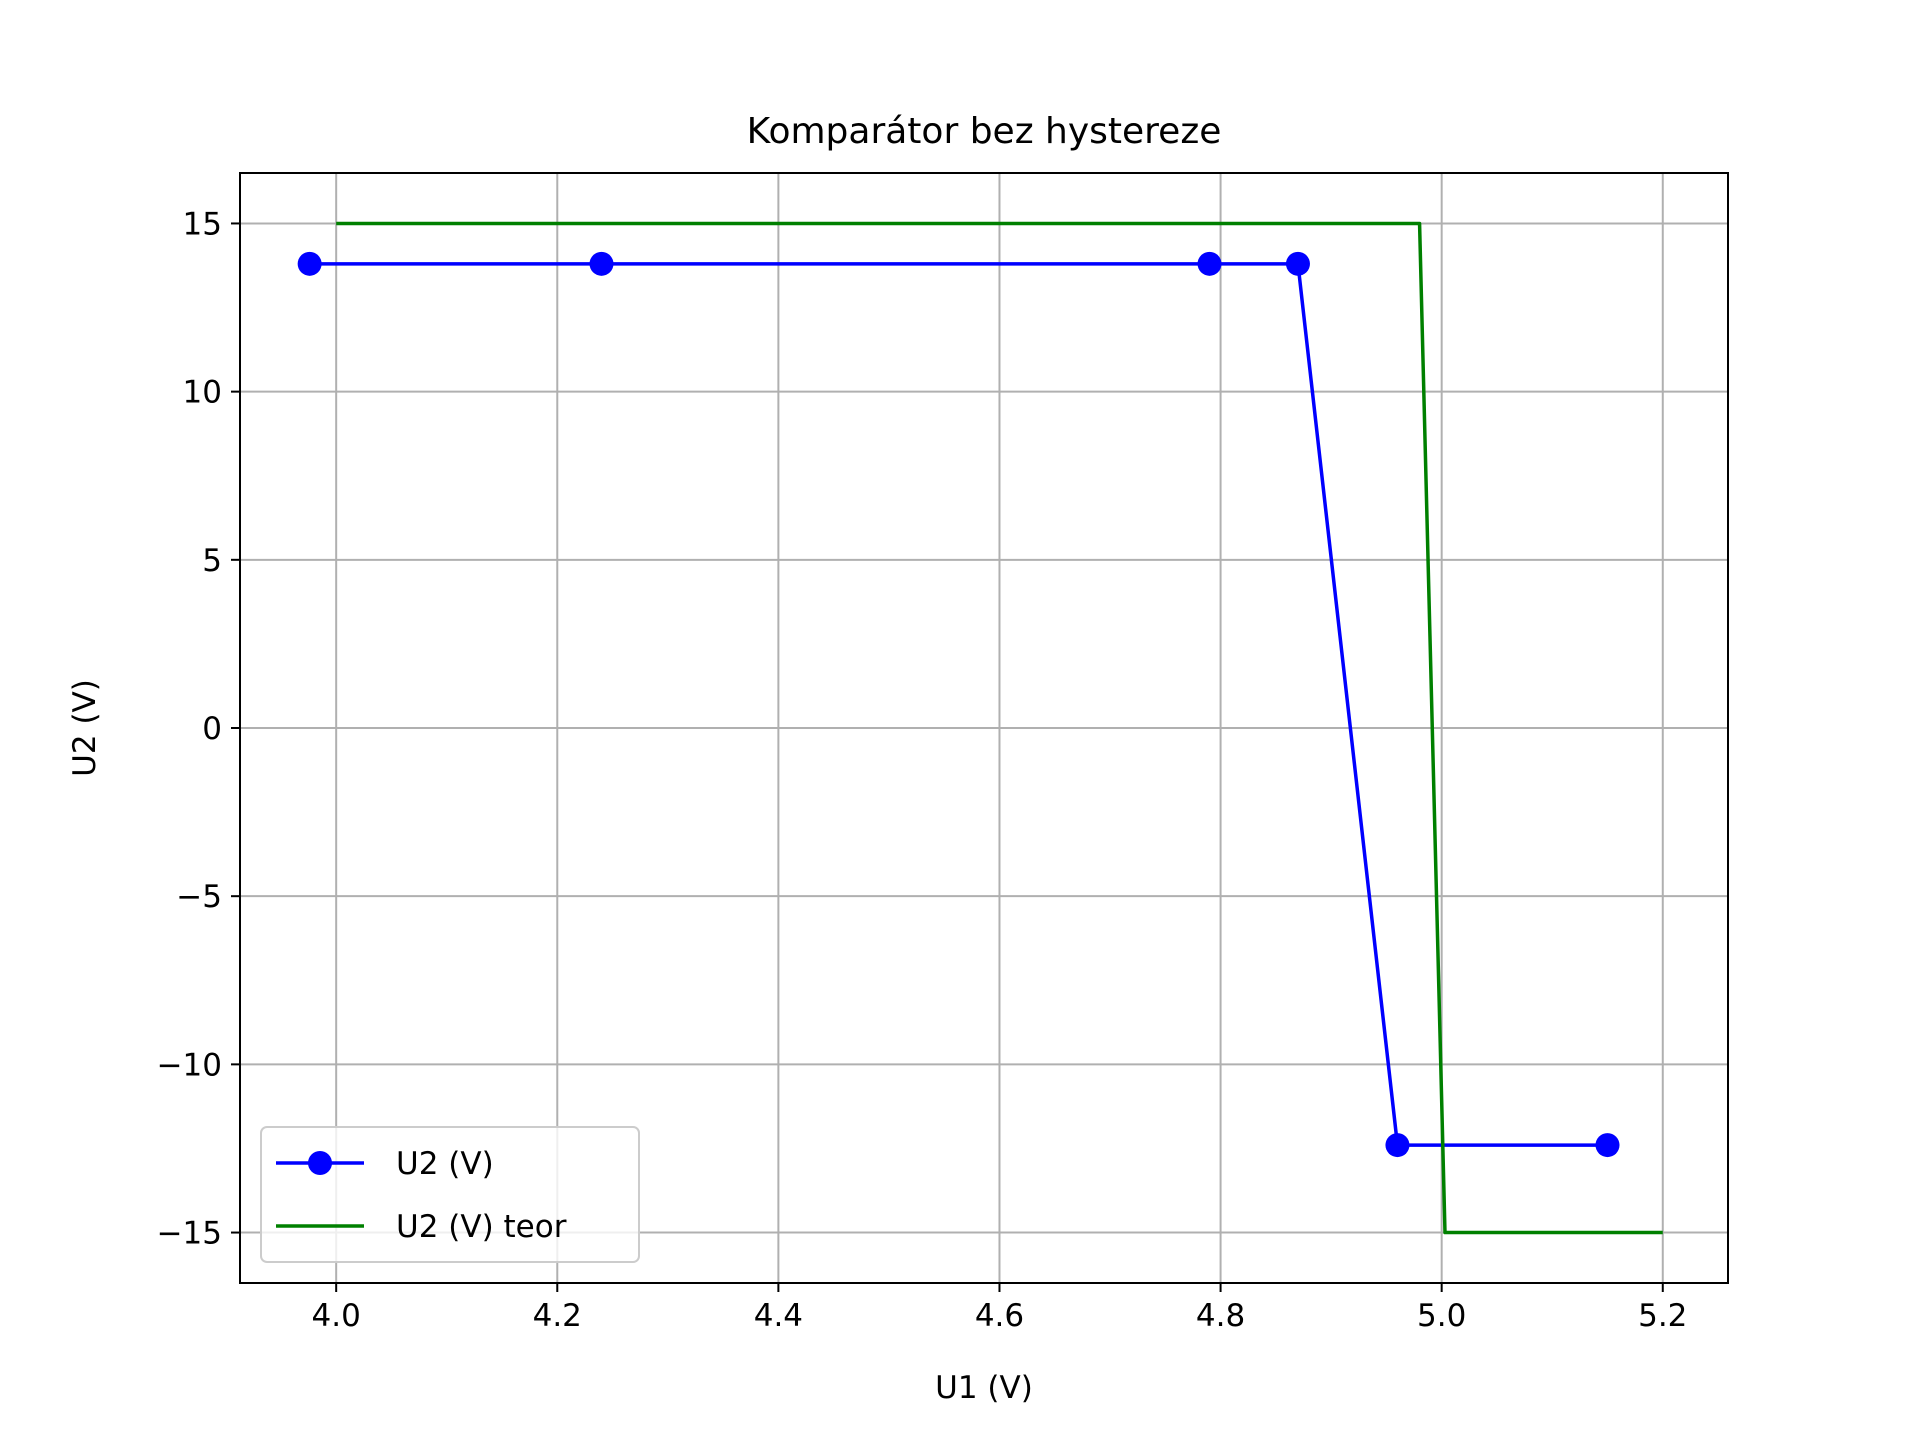 Image resolution: width=1920 pixels, height=1440 pixels. What do you see at coordinates (85, 728) in the screenshot?
I see `y-axis-label: U2 (V)` at bounding box center [85, 728].